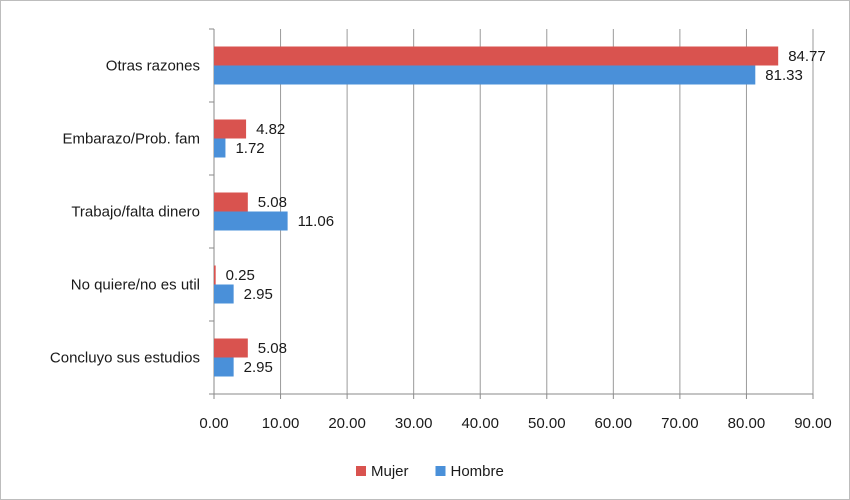 The image size is (850, 500). I want to click on data-label: 1.72, so click(249, 148).